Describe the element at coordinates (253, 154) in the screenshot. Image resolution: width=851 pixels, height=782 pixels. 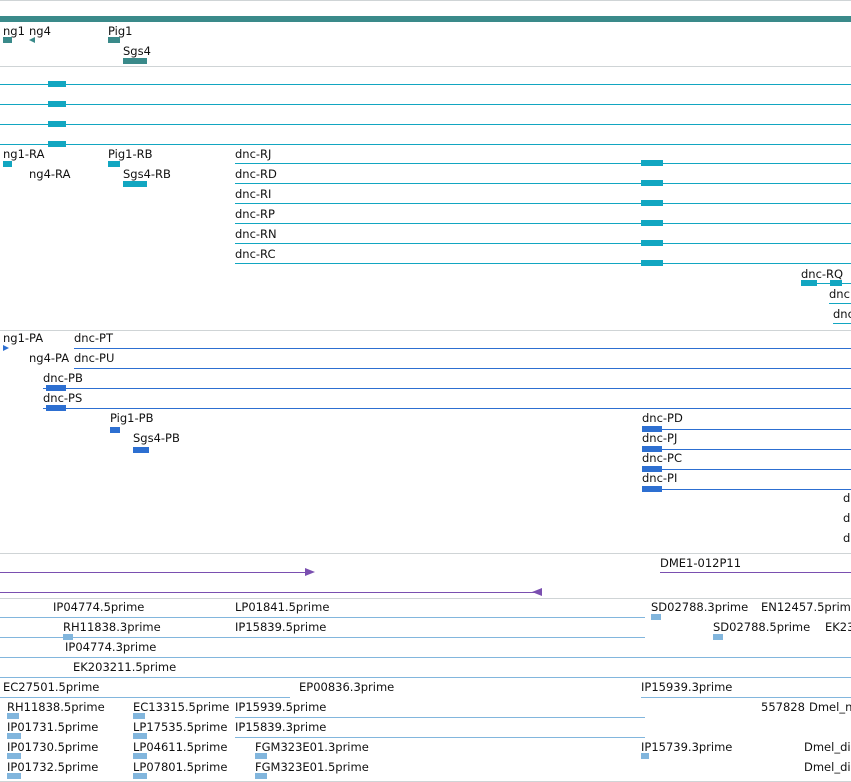
I see `mrna-label-dnc-rj: dnc-RJ` at that location.